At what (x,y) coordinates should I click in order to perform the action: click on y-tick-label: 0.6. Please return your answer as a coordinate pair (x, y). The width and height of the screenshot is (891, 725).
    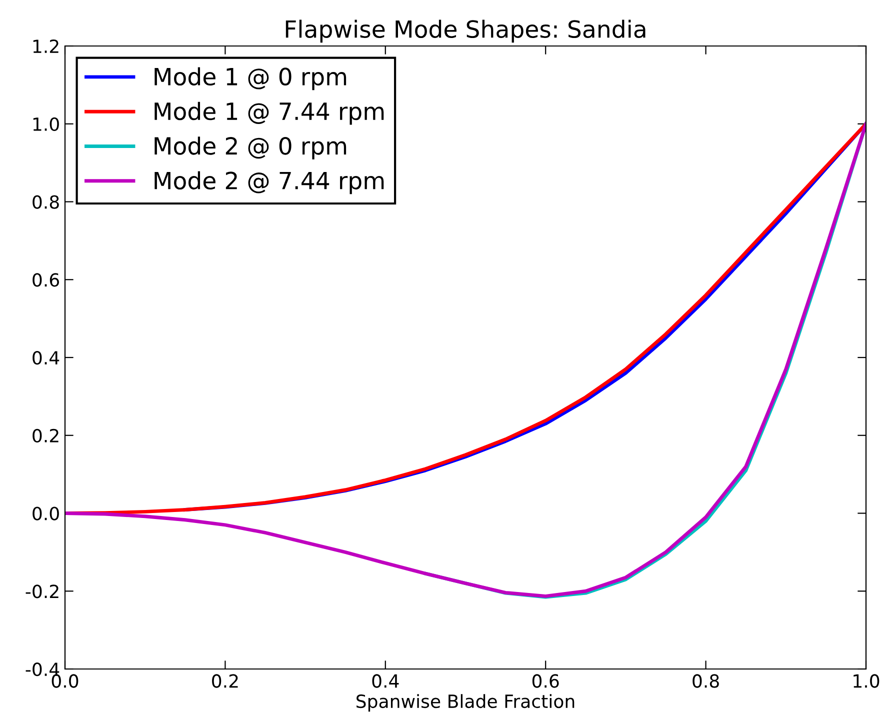
    Looking at the image, I should click on (46, 280).